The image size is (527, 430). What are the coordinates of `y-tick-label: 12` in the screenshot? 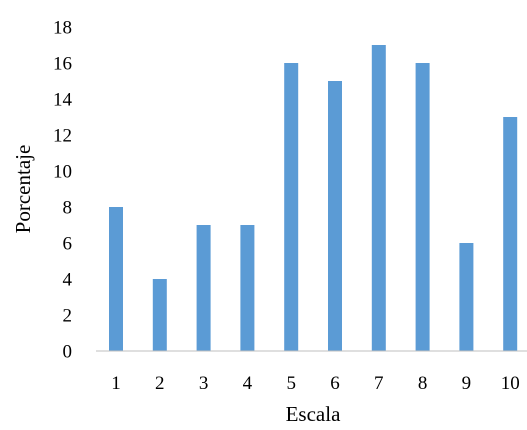 It's located at (62, 136).